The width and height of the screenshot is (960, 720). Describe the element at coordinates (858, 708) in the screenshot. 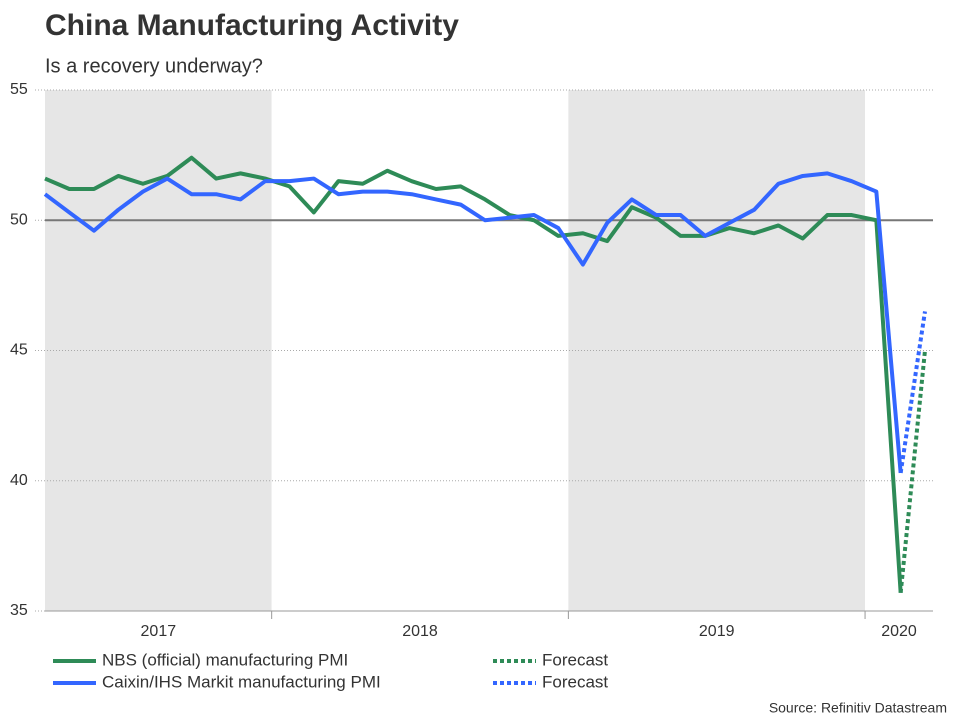

I see `source: Source: Refinitiv Datastream` at that location.